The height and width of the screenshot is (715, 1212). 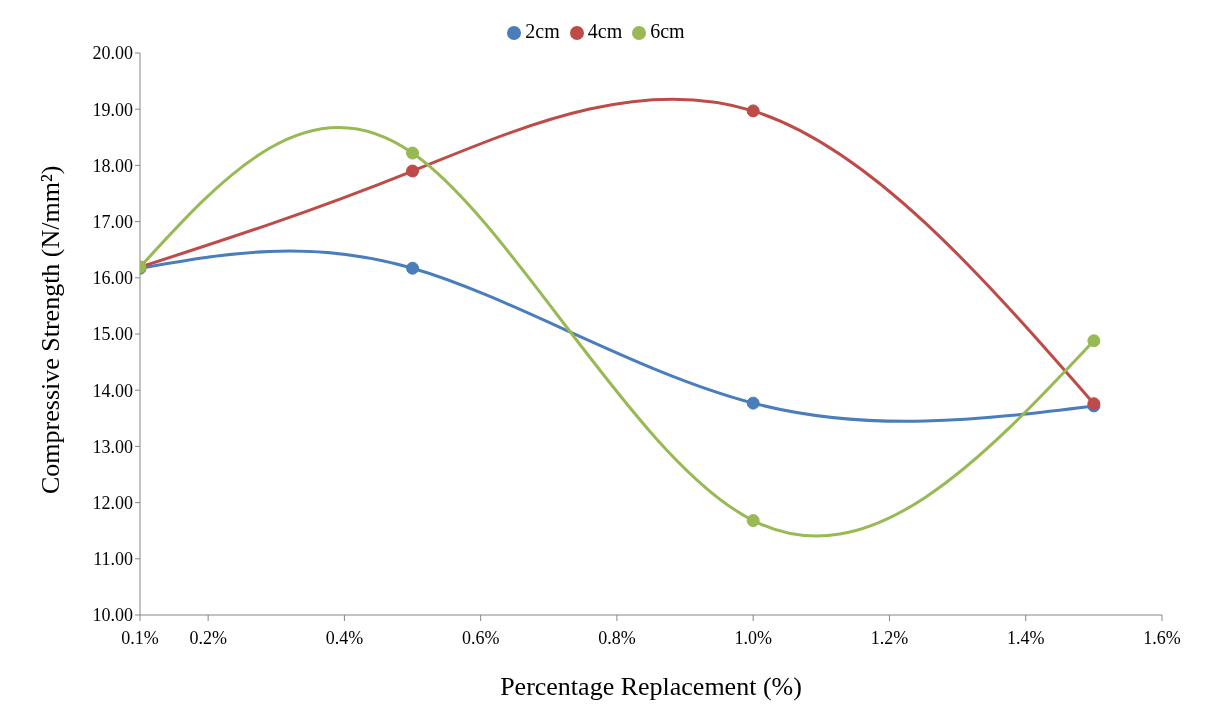 I want to click on x-tick-label: 1.2%, so click(x=889, y=637).